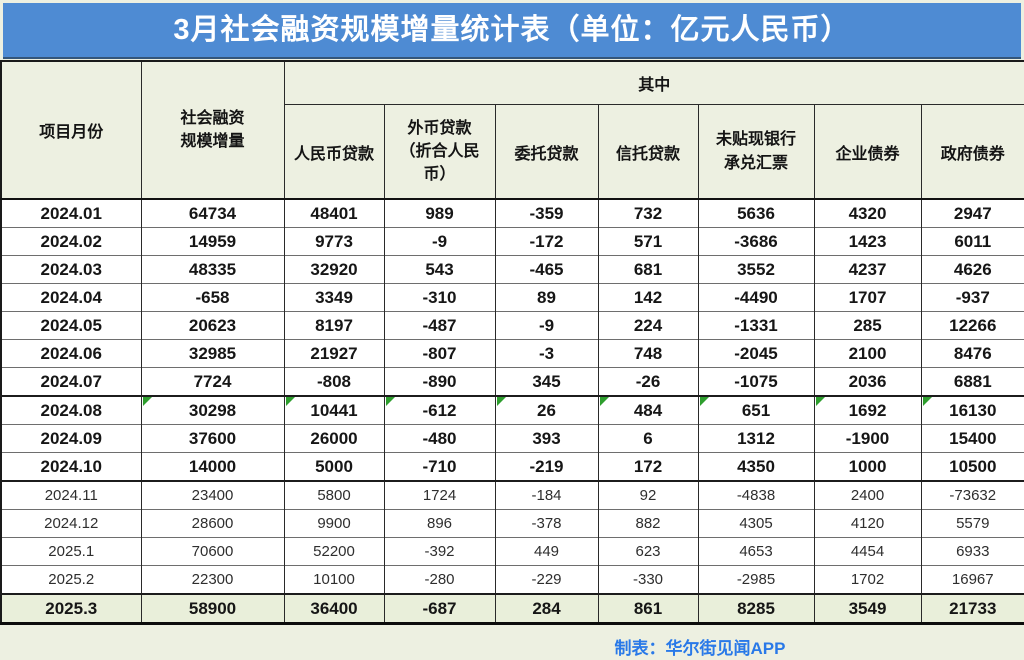 This screenshot has height=660, width=1024. What do you see at coordinates (71, 579) in the screenshot?
I see `month-cell: 2025.2` at bounding box center [71, 579].